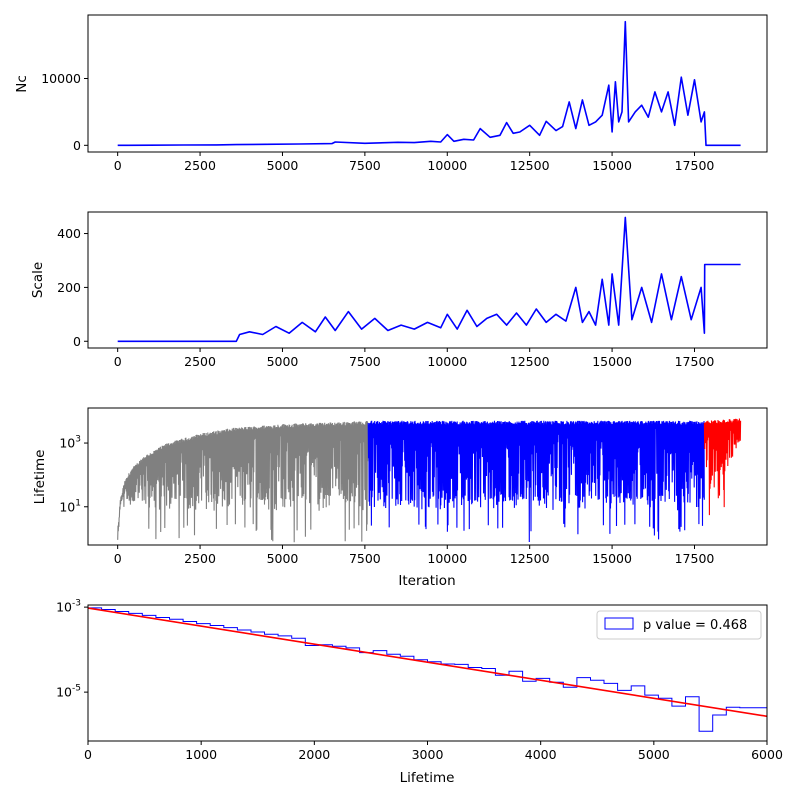 This screenshot has width=800, height=800. What do you see at coordinates (695, 558) in the screenshot?
I see `lifetime-trace-x-tick-label: 17500` at bounding box center [695, 558].